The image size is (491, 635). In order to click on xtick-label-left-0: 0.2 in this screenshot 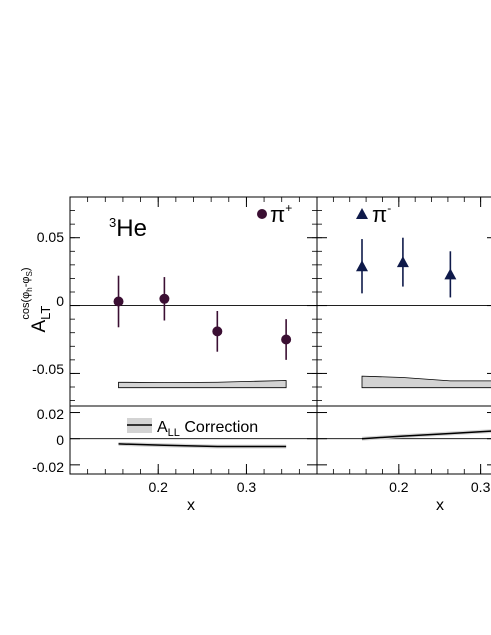, I will do `click(158, 487)`.